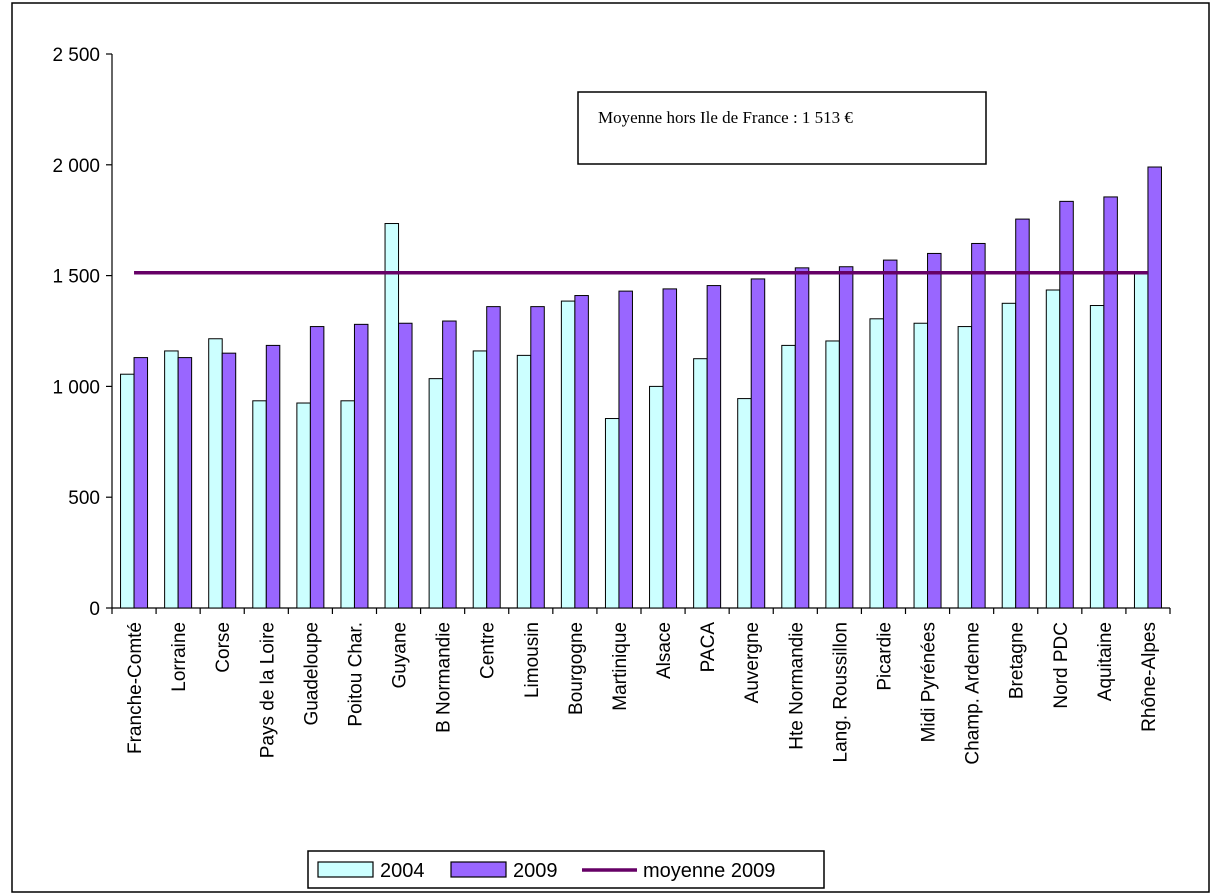 The height and width of the screenshot is (895, 1212). I want to click on legend-swatch-2009, so click(478, 869).